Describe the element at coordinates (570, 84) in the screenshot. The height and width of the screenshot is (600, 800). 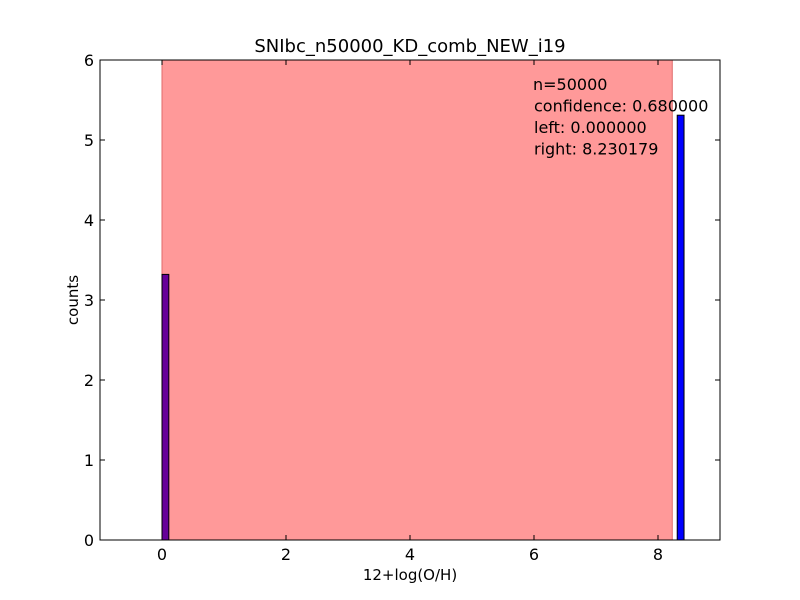
I see `annotation-line: n=50000` at that location.